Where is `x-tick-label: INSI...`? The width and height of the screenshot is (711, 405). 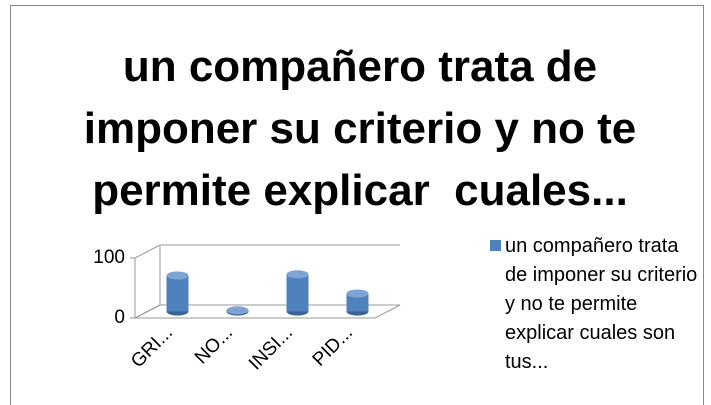
x-tick-label: INSI... is located at coordinates (271, 348).